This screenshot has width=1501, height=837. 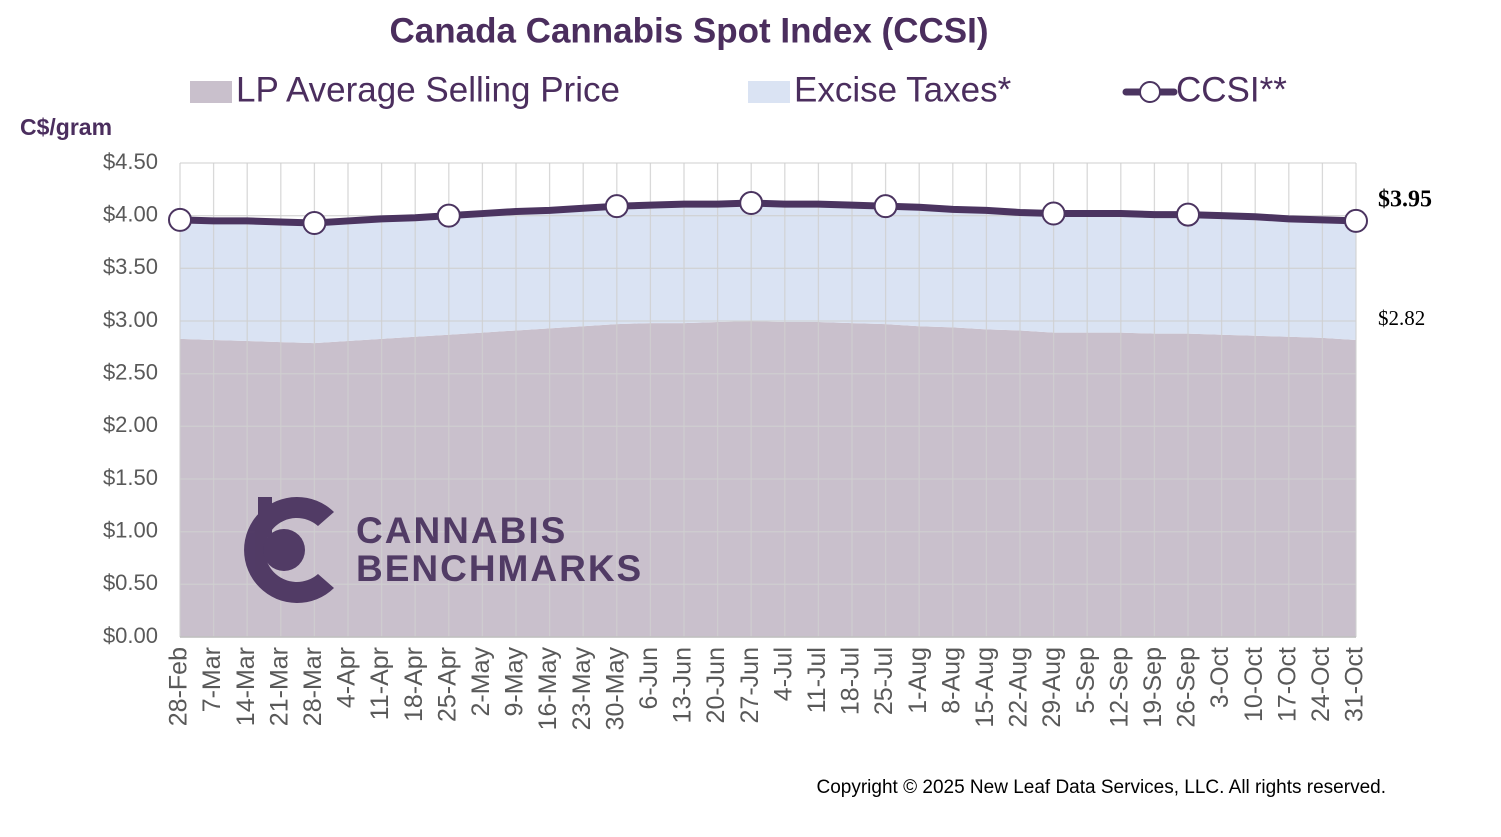 I want to click on x-tick-label: 26-Sep, so click(x=1187, y=687).